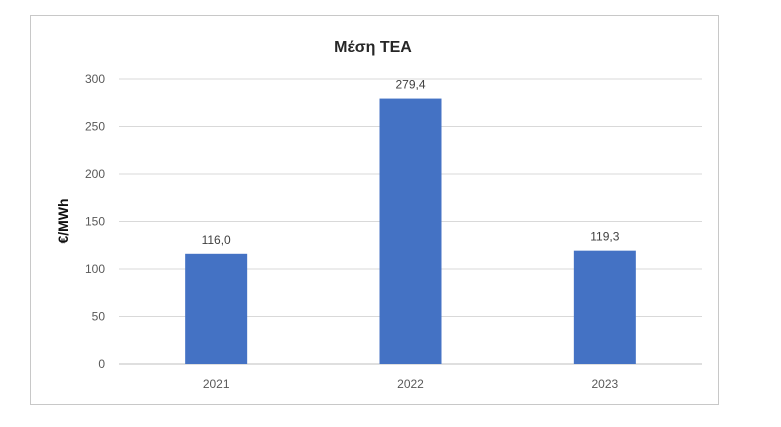 Image resolution: width=781 pixels, height=427 pixels. Describe the element at coordinates (99, 317) in the screenshot. I see `y-tick-label: 50` at that location.